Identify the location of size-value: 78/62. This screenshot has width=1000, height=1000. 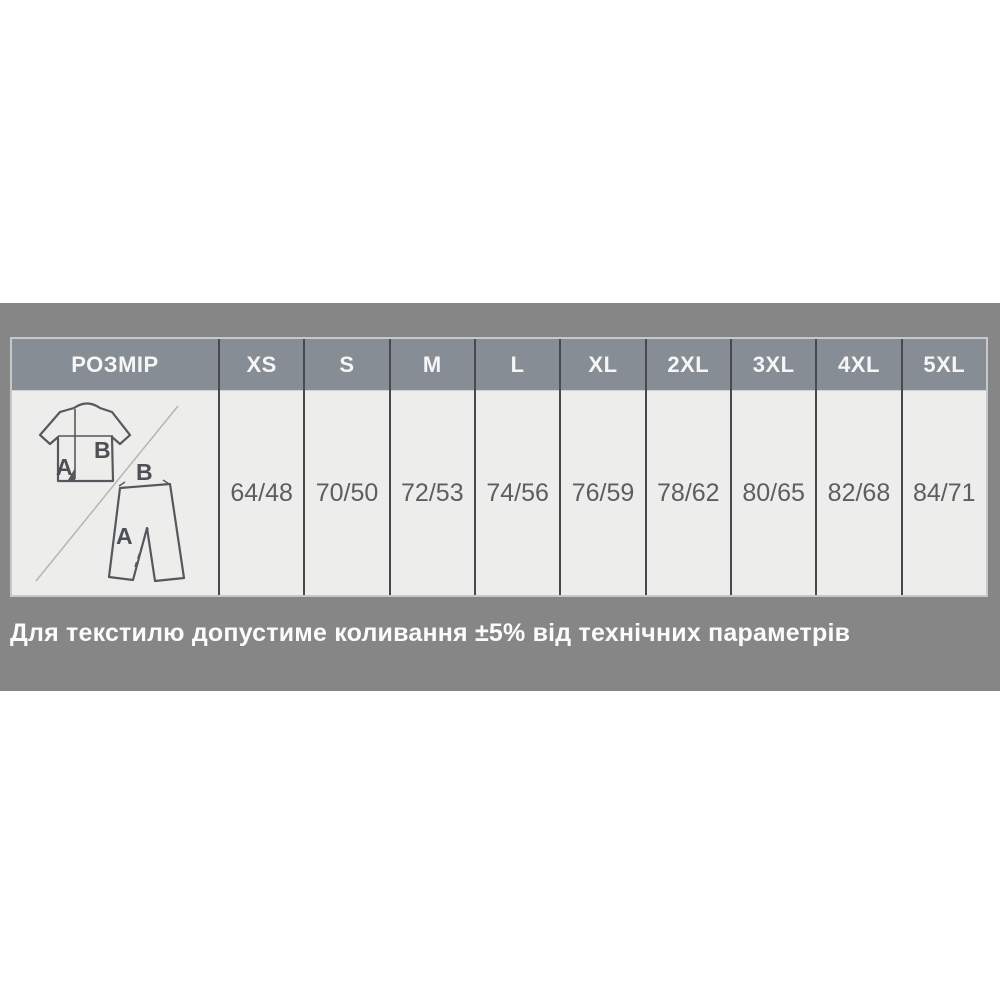
(688, 493).